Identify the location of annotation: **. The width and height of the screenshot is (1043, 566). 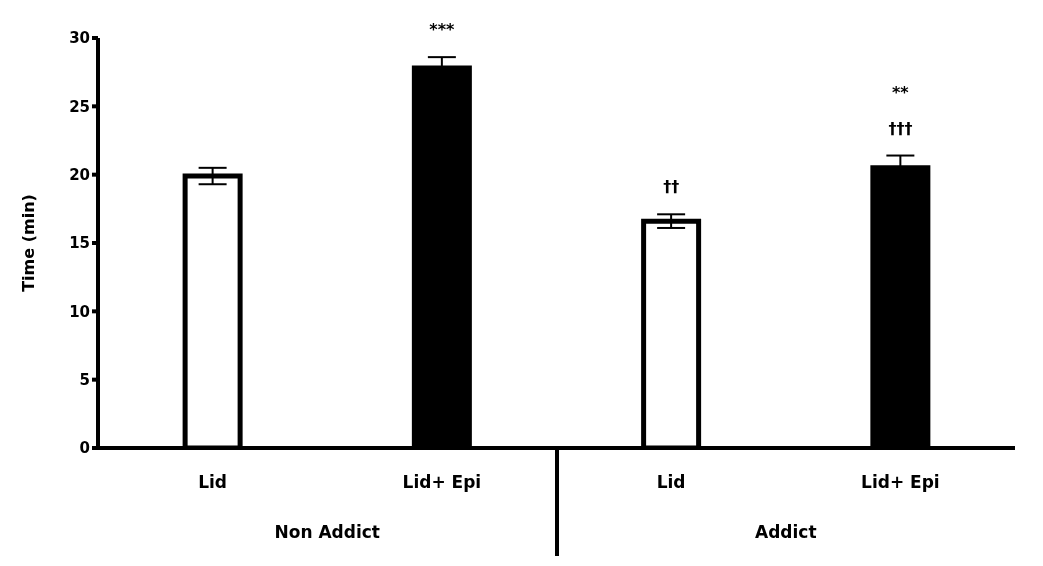
(901, 92).